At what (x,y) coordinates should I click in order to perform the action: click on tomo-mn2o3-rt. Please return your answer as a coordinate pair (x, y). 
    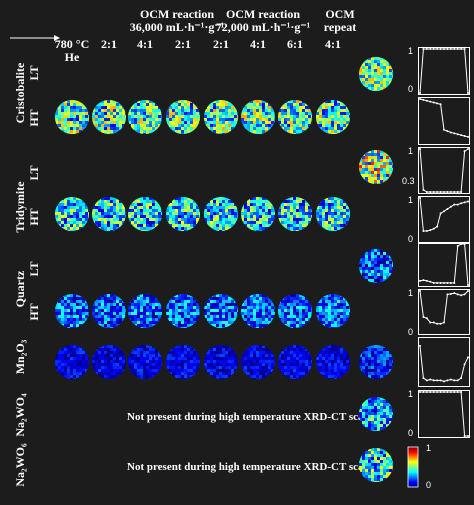
    Looking at the image, I should click on (376, 362).